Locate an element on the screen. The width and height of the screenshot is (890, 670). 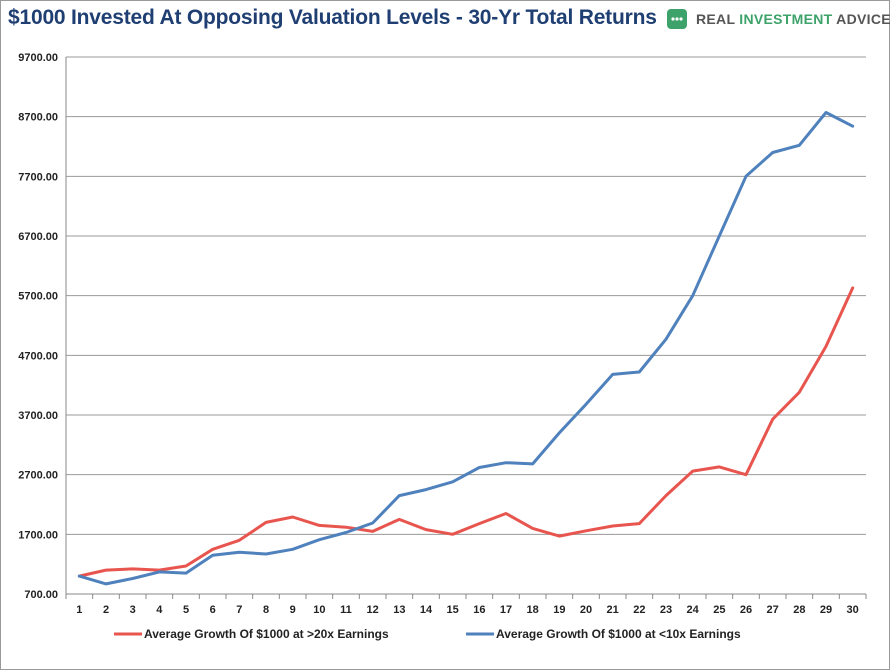
logo-word-investment: INVESTMENT is located at coordinates (786, 19).